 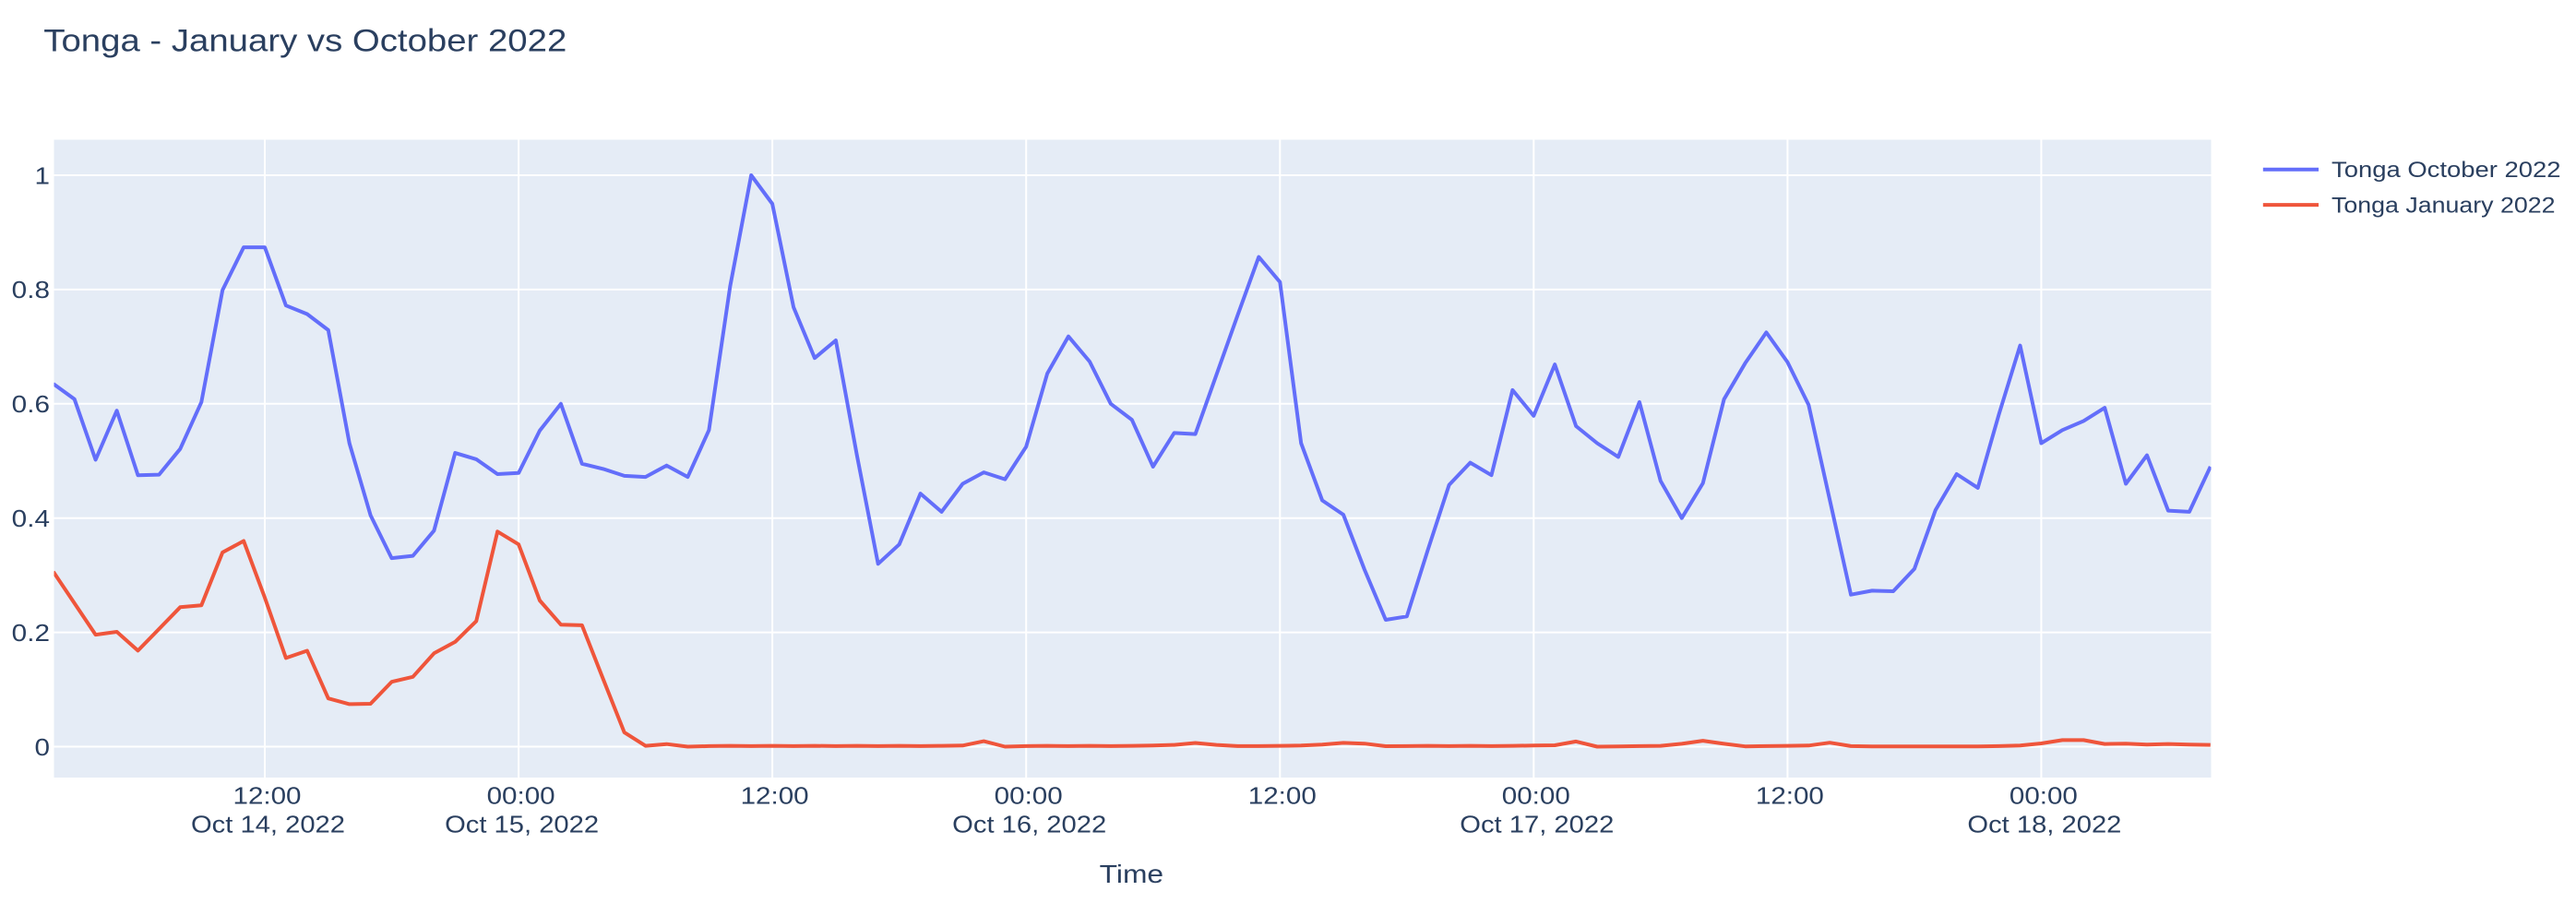 What do you see at coordinates (1131, 874) in the screenshot?
I see `svg-text: Time` at bounding box center [1131, 874].